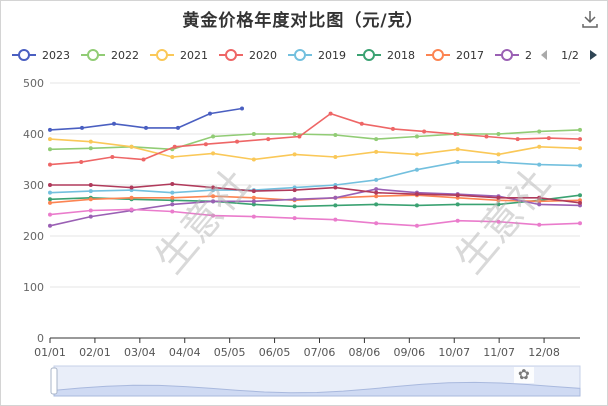 The width and height of the screenshot is (608, 406). What do you see at coordinates (303, 21) in the screenshot?
I see `chart-title: 黄金价格年度对比图（元/克）` at bounding box center [303, 21].